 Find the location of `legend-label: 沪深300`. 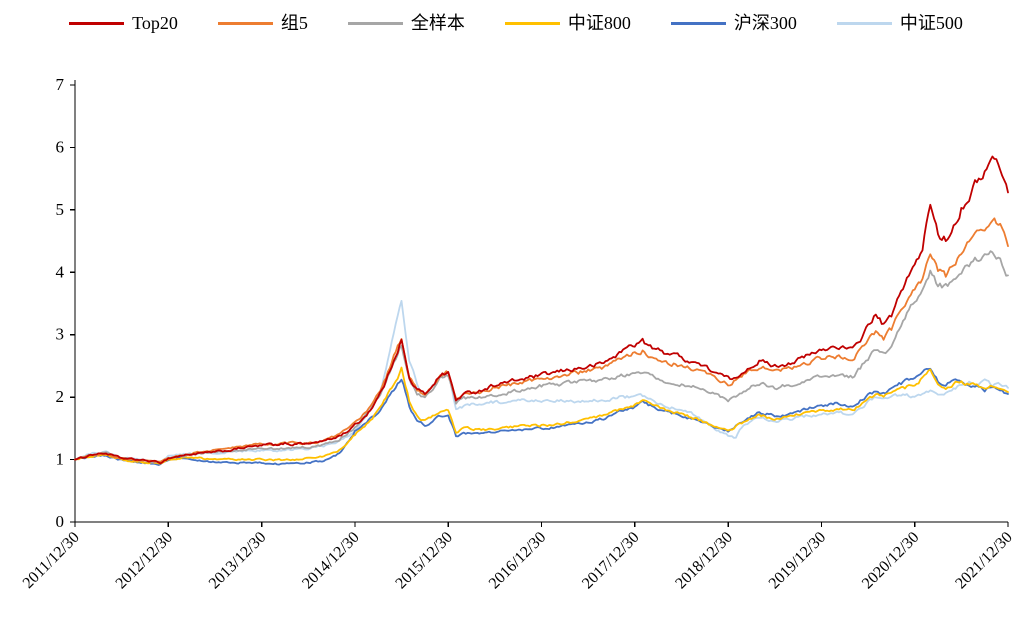

legend-label: 沪深300 is located at coordinates (765, 23).